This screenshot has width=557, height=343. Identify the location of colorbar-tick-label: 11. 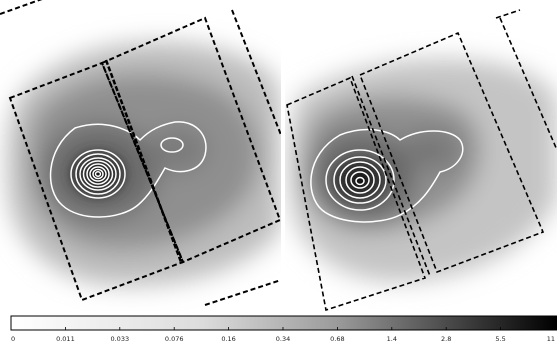
(551, 339).